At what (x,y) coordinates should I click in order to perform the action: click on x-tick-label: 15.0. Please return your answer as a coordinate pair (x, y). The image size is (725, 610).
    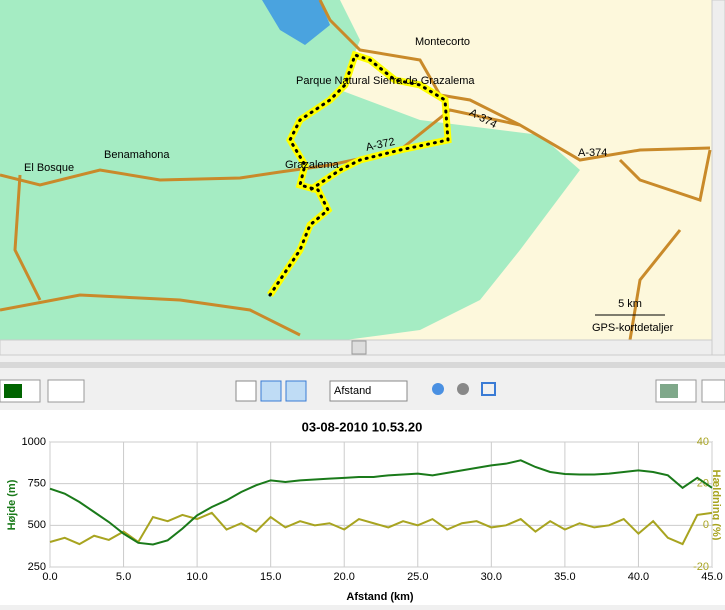
    Looking at the image, I should click on (270, 577).